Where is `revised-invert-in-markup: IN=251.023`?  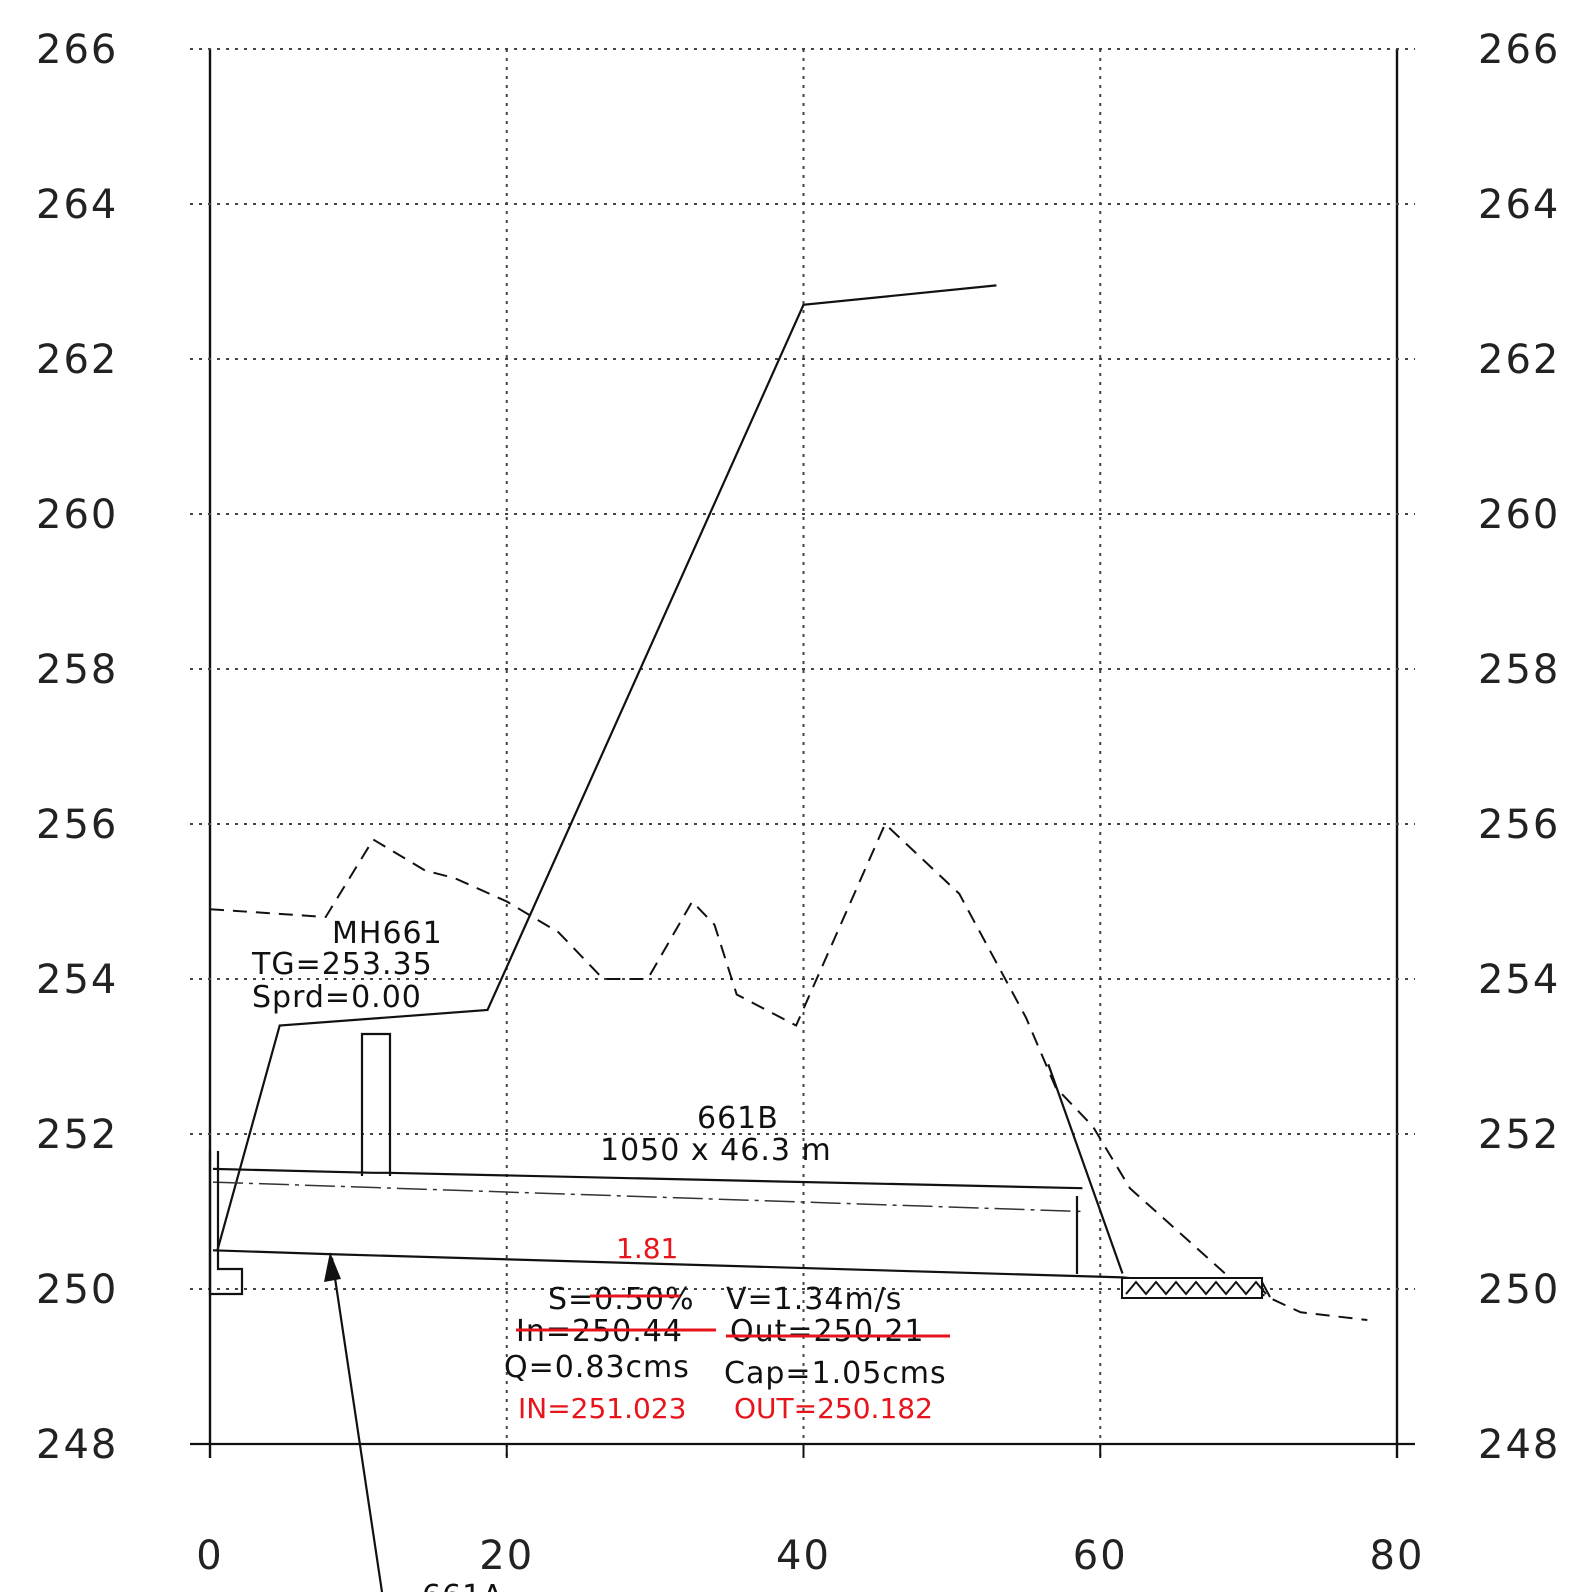
revised-invert-in-markup: IN=251.023 is located at coordinates (602, 1408).